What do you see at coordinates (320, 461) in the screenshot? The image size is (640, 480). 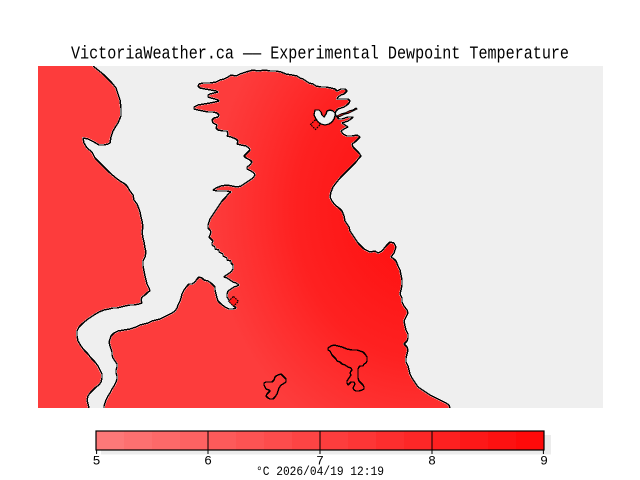 I see `svg-text: 7` at bounding box center [320, 461].